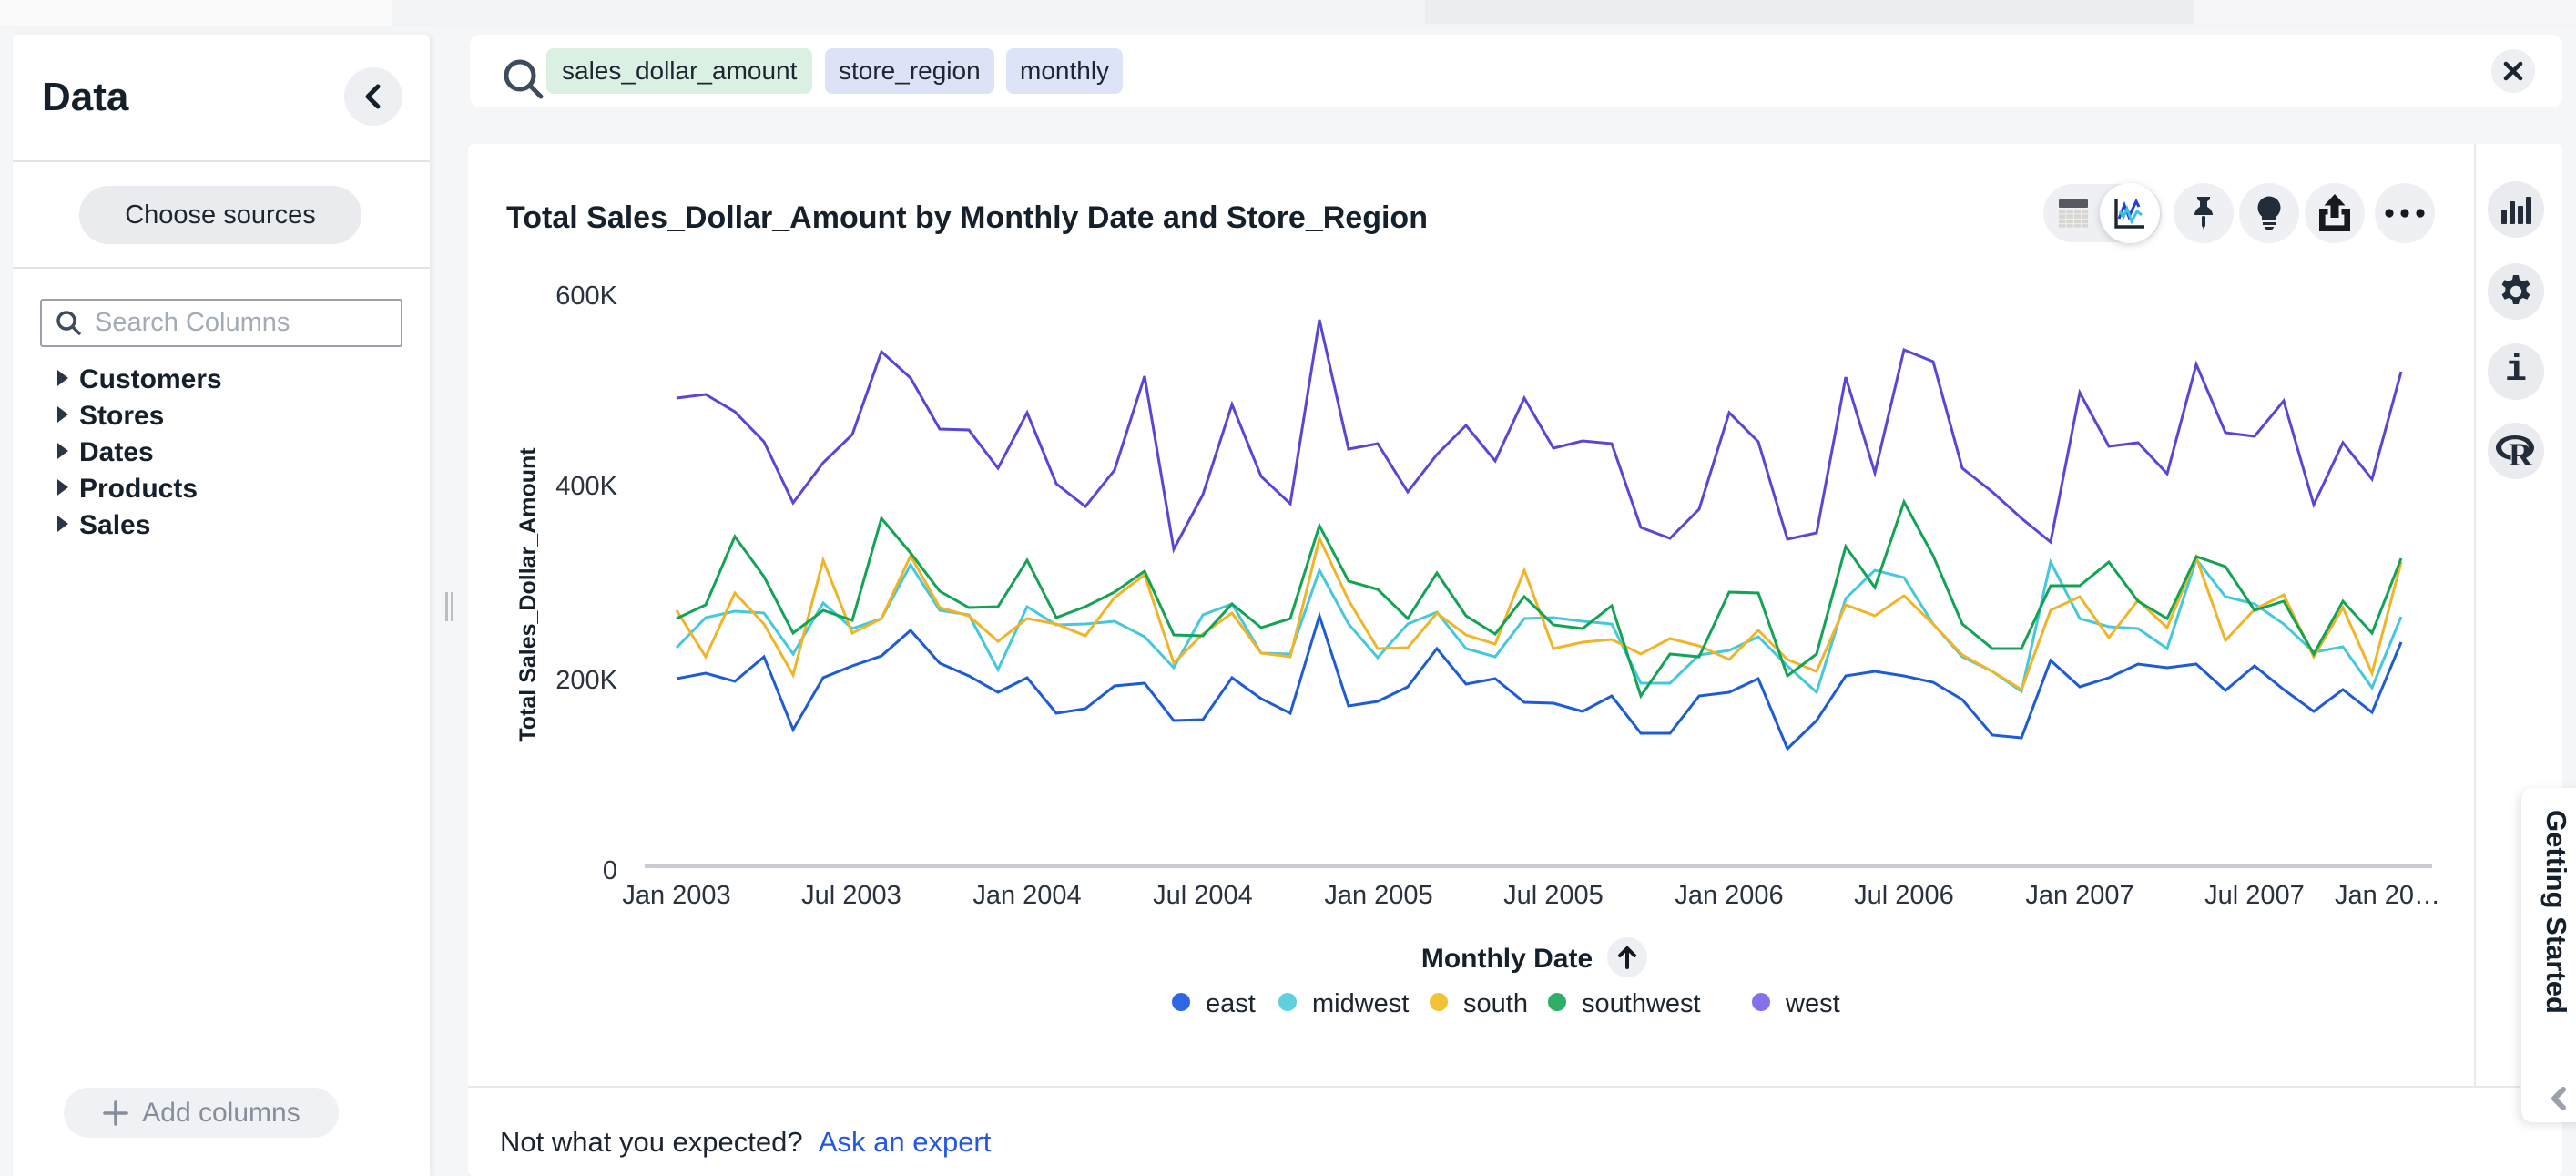  Describe the element at coordinates (1378, 895) in the screenshot. I see `svg-text: Jan 2005` at that location.